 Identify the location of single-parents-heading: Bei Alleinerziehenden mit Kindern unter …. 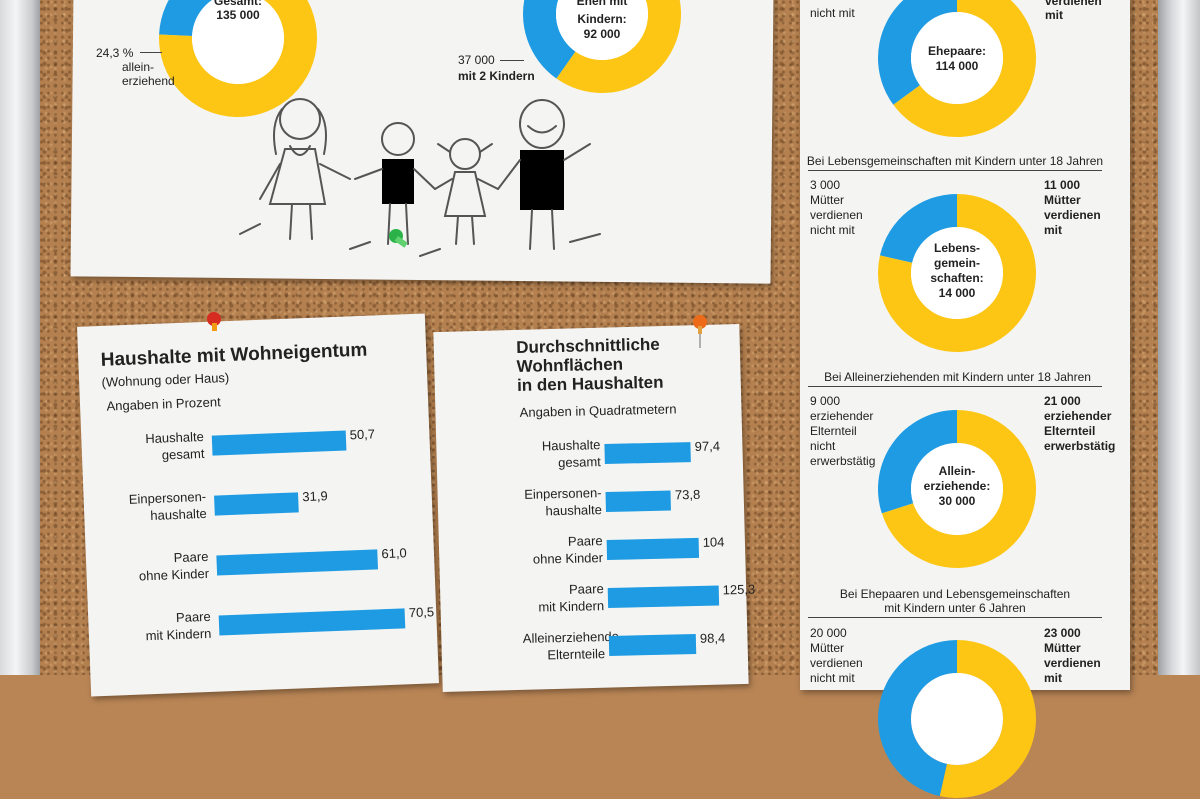
(957, 377).